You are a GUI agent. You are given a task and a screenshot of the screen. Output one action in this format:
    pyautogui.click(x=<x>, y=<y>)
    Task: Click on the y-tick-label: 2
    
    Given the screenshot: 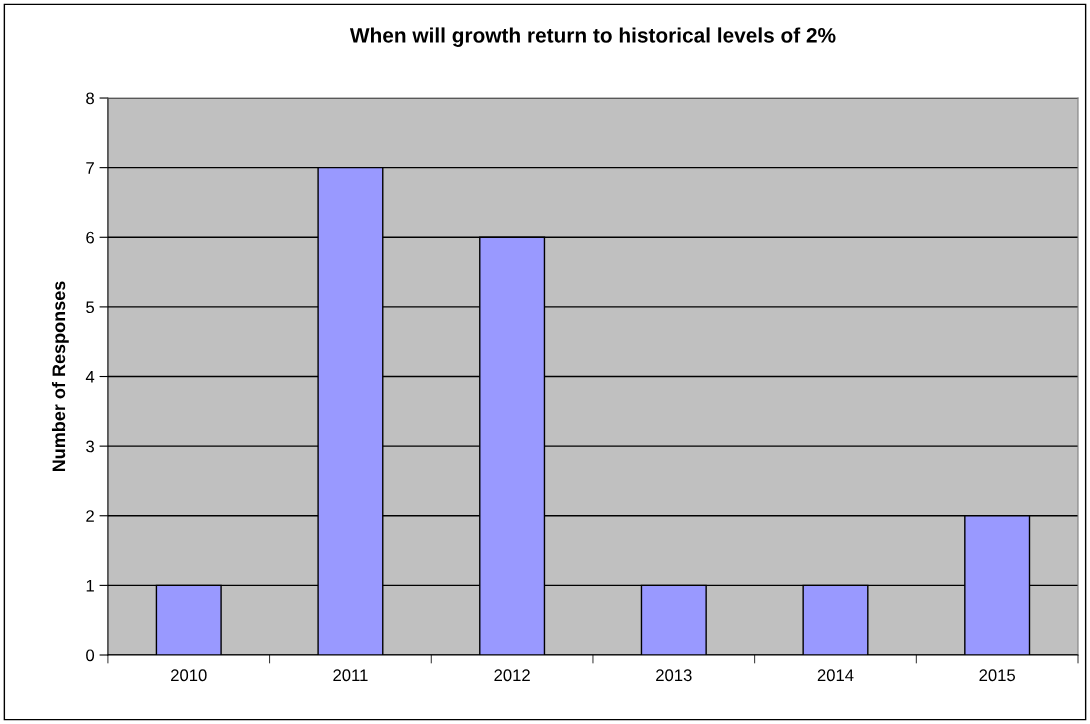 What is the action you would take?
    pyautogui.click(x=90, y=516)
    